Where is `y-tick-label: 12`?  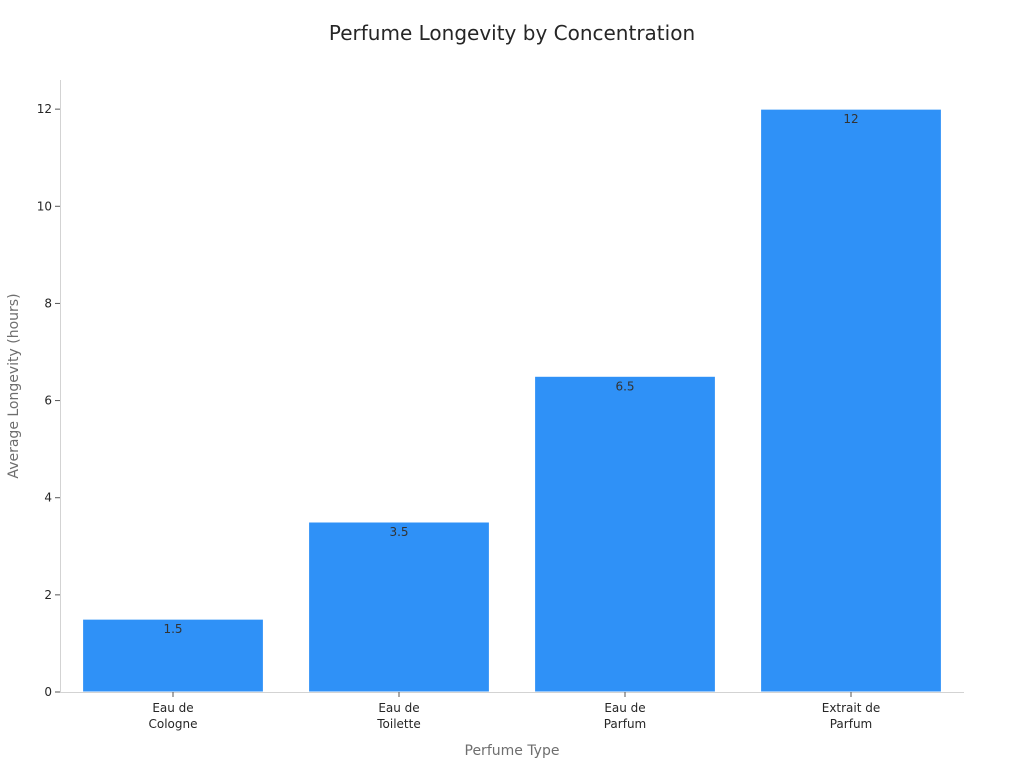
y-tick-label: 12 is located at coordinates (44, 109).